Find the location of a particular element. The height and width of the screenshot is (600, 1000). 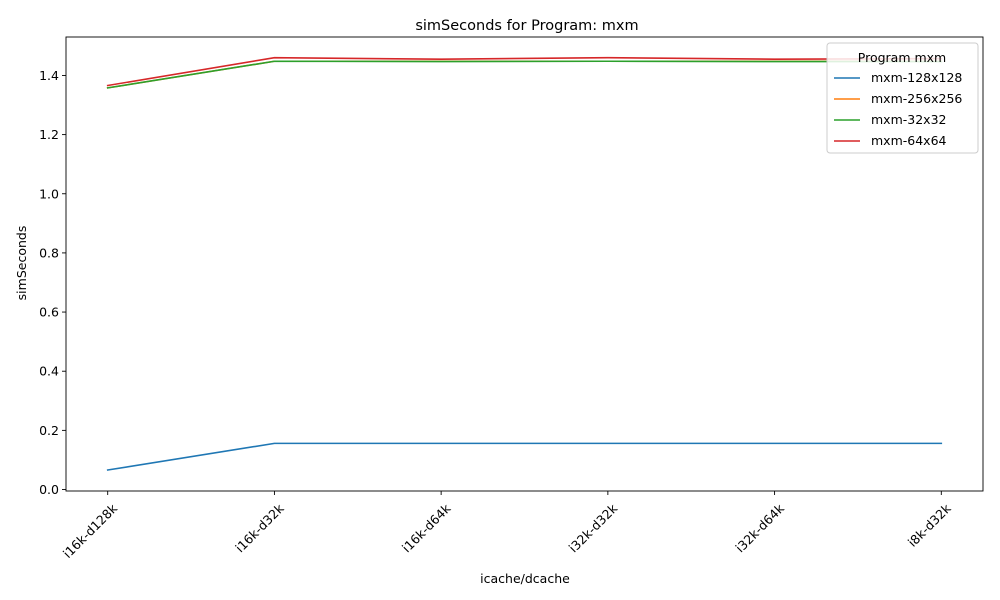

chart-title: simSeconds for Program: mxm is located at coordinates (526, 26).